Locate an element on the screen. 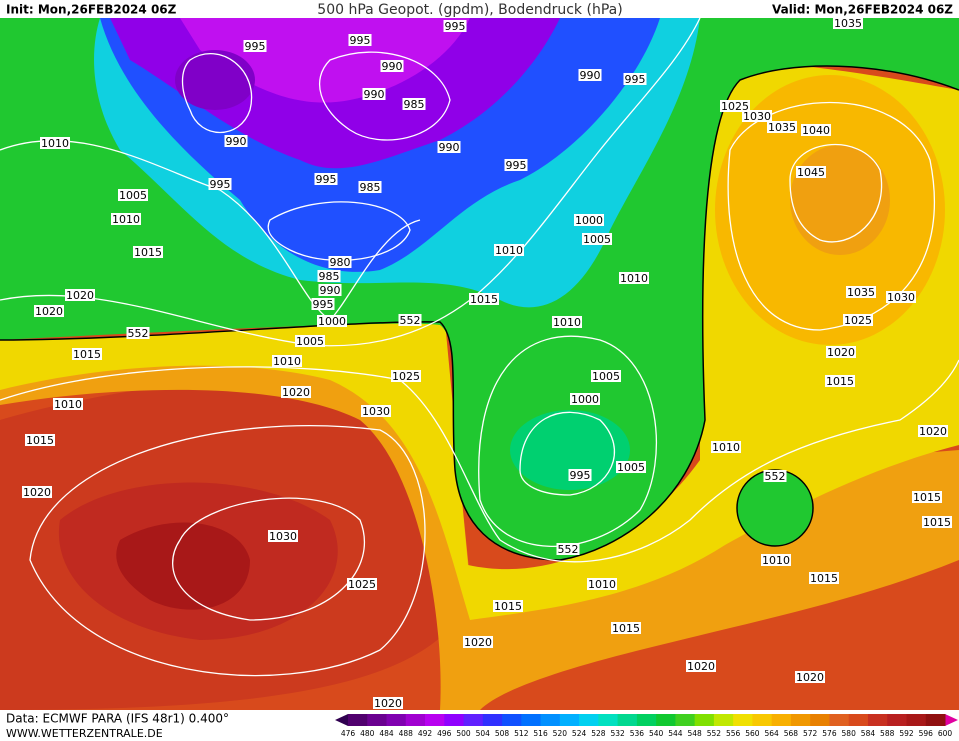 The height and width of the screenshot is (741, 959). colorbar-label: 476 is located at coordinates (348, 733).